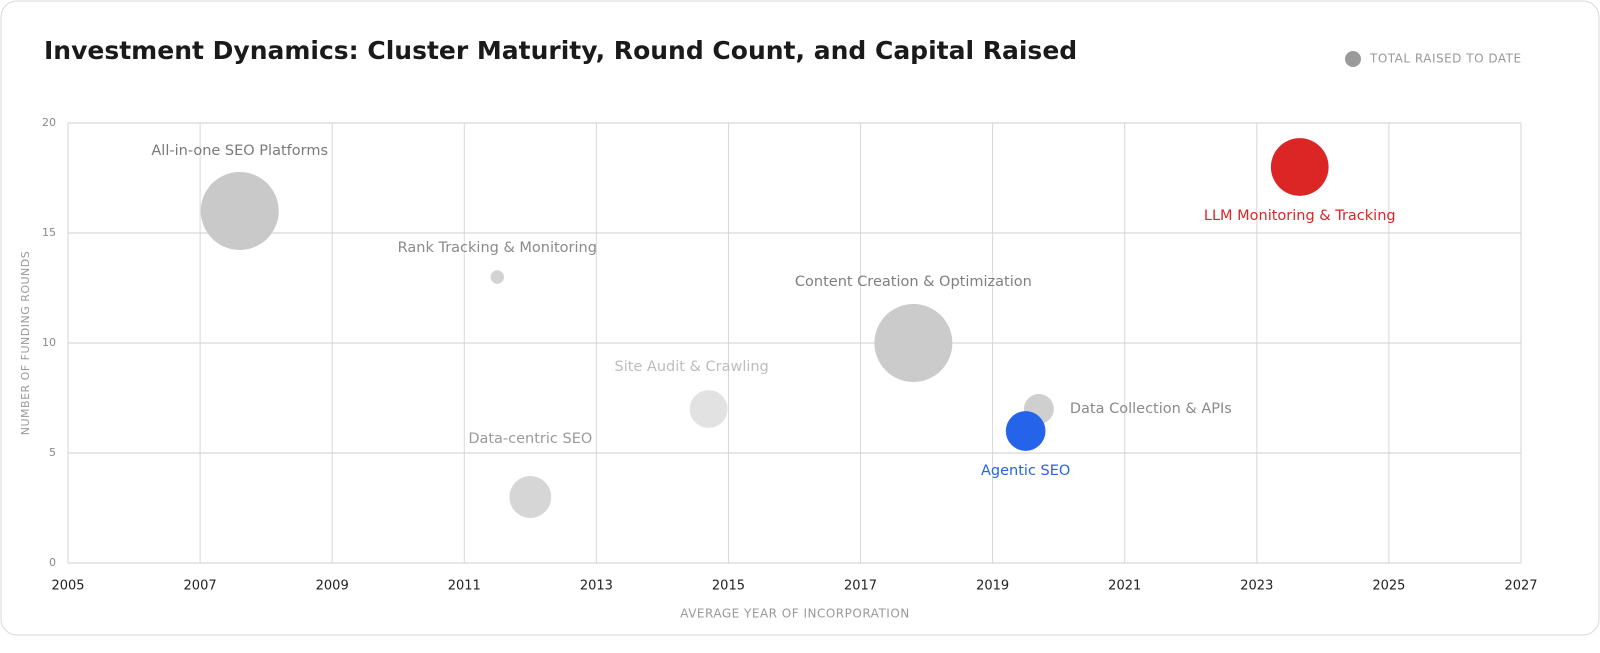 This screenshot has width=1600, height=653. I want to click on legend-marker, so click(1353, 59).